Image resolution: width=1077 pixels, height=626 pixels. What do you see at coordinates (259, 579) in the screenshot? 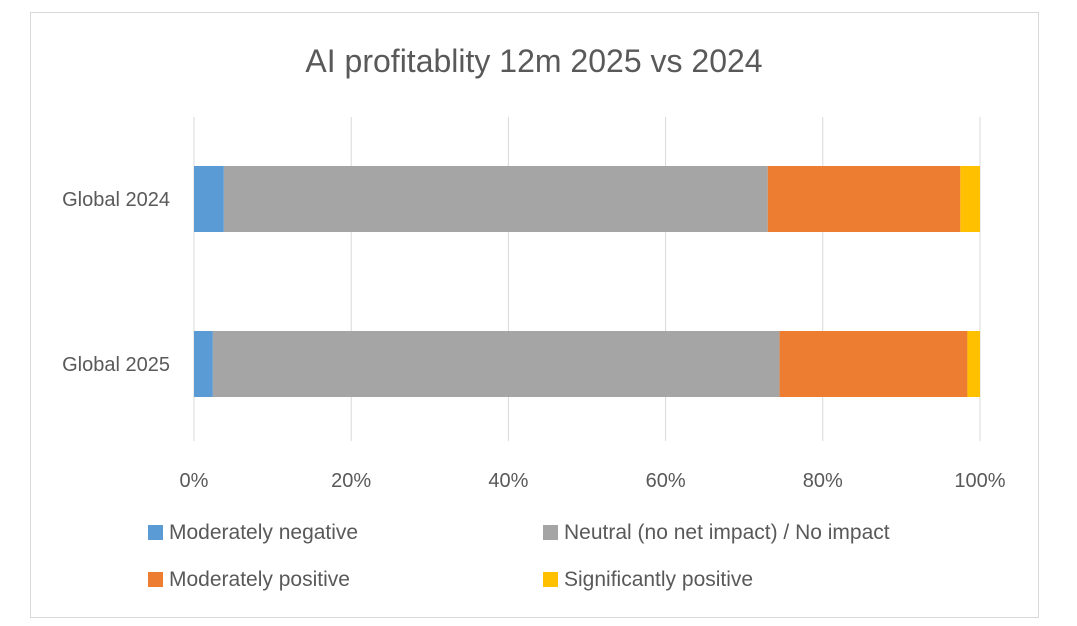
I see `legend-label: Moderately positive` at bounding box center [259, 579].